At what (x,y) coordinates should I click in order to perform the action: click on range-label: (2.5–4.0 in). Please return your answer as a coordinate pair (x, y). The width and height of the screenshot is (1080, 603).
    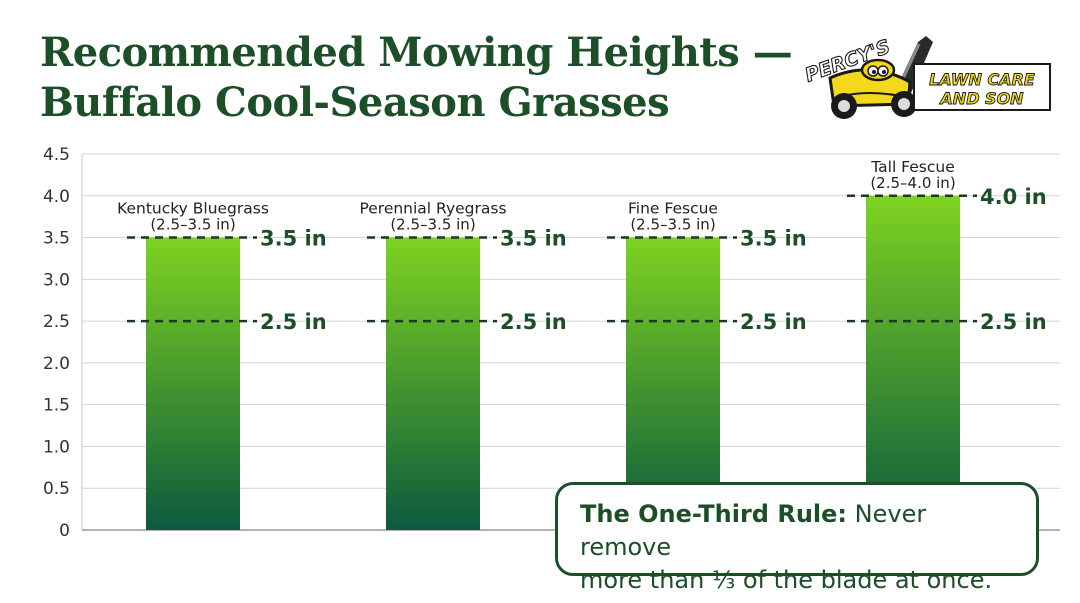
    Looking at the image, I should click on (912, 183).